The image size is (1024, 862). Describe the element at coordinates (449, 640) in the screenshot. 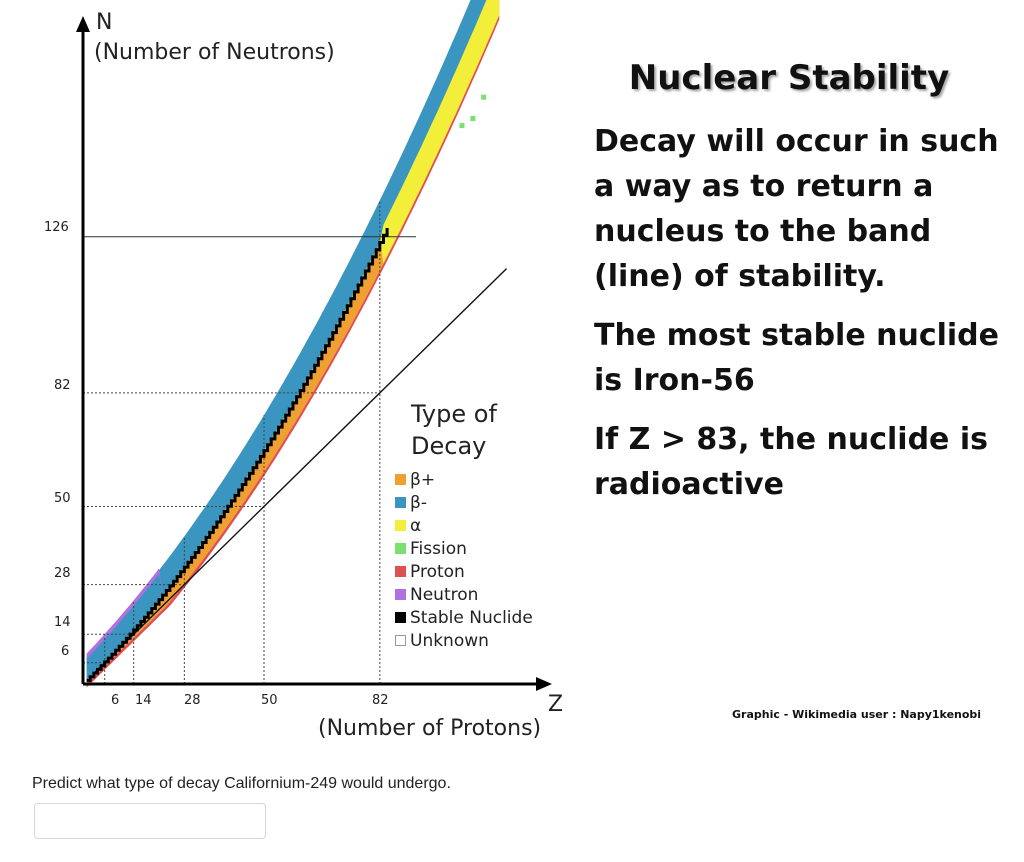

I see `legend-label: Unknown` at that location.